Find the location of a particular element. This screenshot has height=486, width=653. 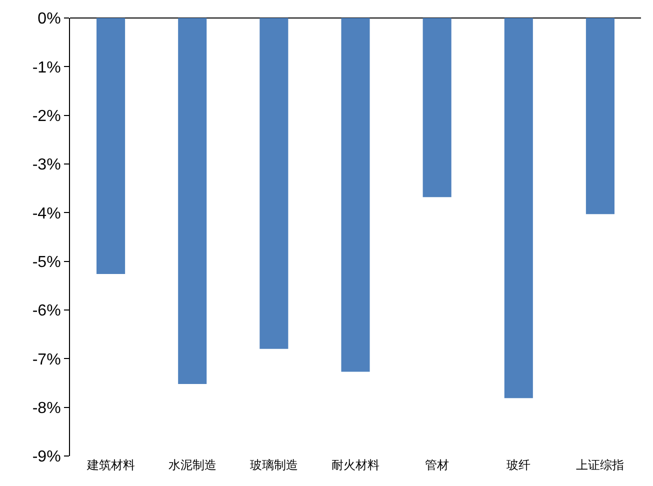

y-tick-label: -4% is located at coordinates (46, 213).